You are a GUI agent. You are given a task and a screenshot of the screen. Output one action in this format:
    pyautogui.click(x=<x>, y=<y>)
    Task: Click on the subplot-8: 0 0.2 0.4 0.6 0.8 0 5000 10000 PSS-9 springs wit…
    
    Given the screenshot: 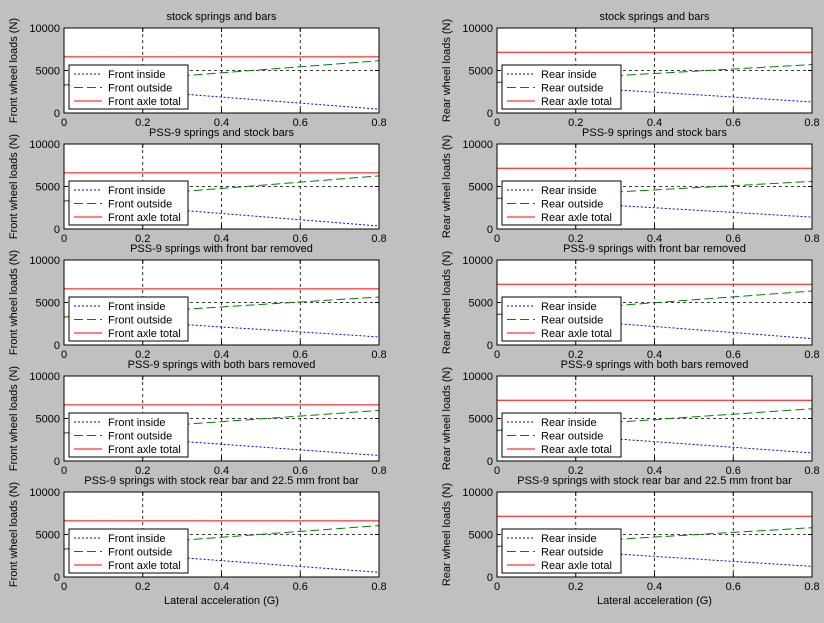 What is the action you would take?
    pyautogui.click(x=630, y=418)
    